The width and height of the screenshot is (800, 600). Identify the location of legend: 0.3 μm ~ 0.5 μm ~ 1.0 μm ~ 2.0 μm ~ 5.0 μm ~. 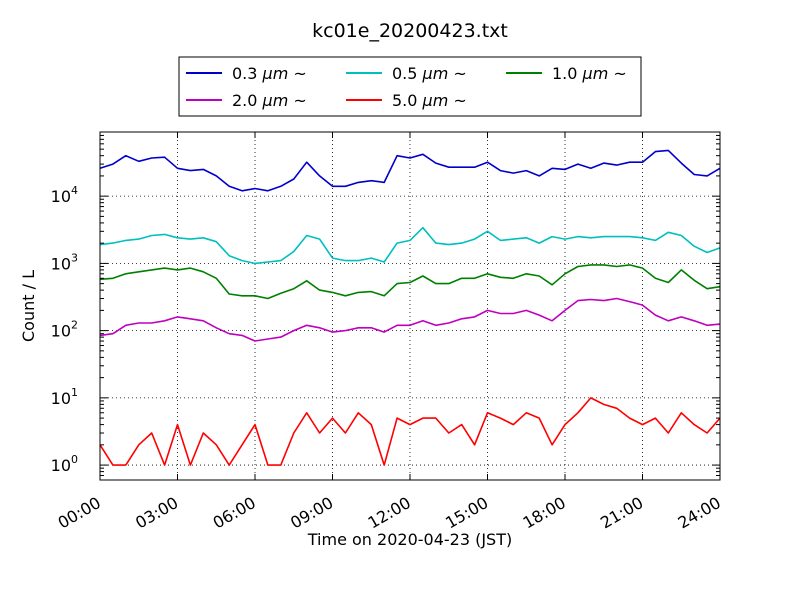
(410, 86).